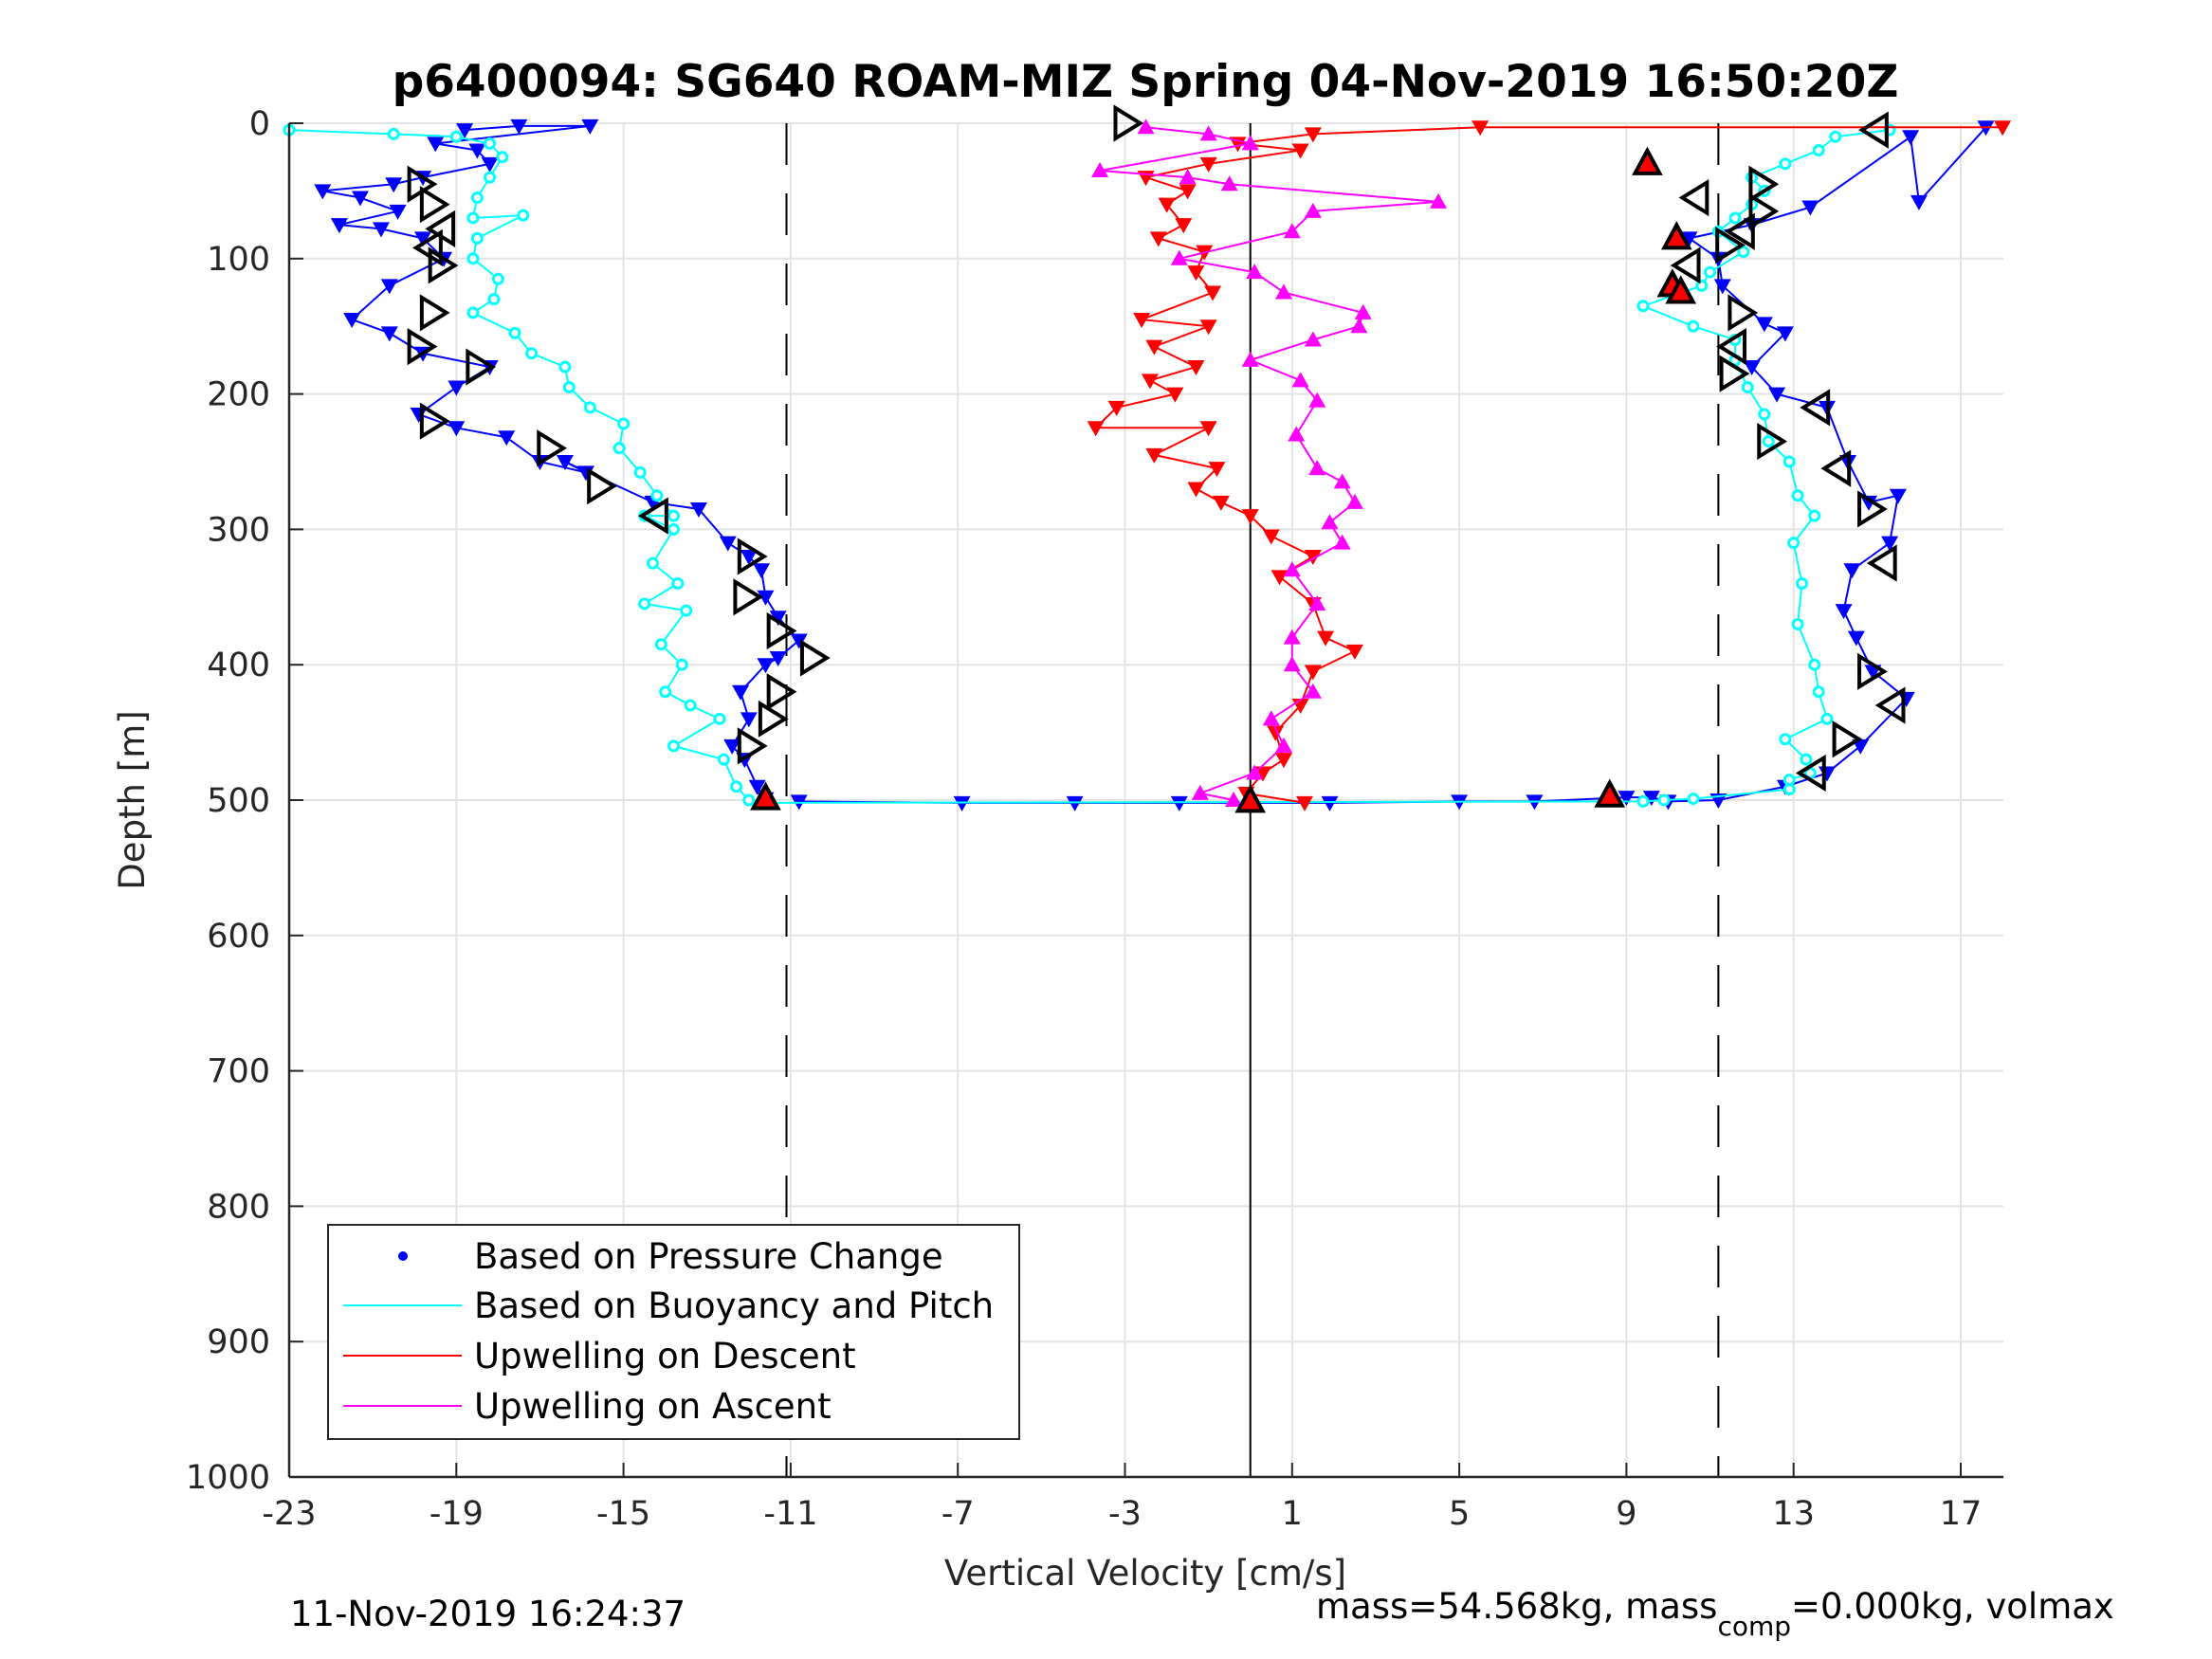  Describe the element at coordinates (403, 1256) in the screenshot. I see `legend-marker-pressure` at that location.